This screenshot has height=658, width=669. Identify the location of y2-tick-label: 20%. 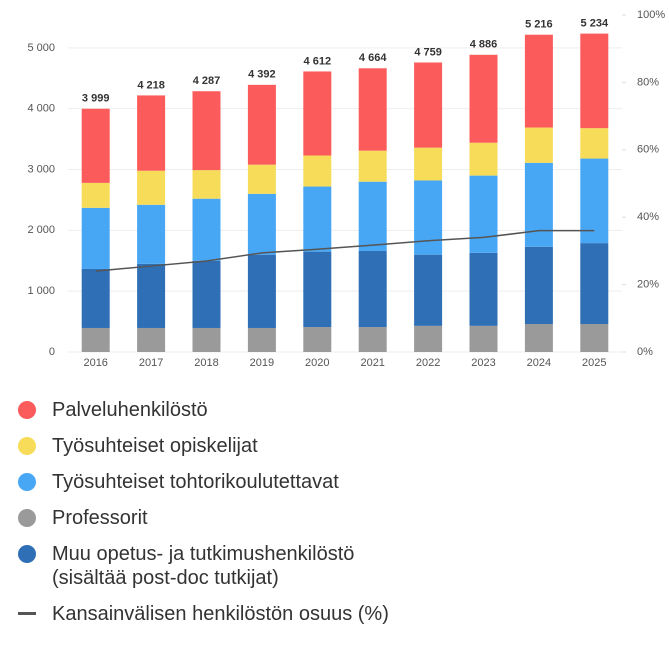
(648, 285).